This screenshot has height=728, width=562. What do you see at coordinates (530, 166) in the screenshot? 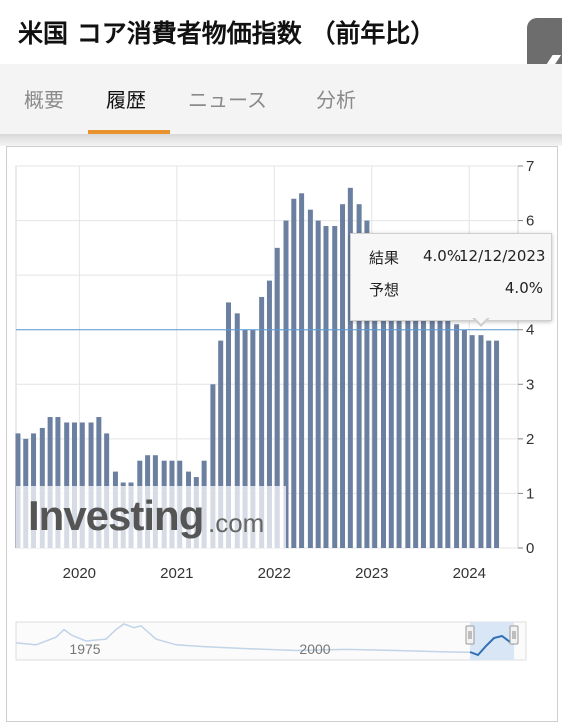
I see `y-tick-label: 7` at bounding box center [530, 166].